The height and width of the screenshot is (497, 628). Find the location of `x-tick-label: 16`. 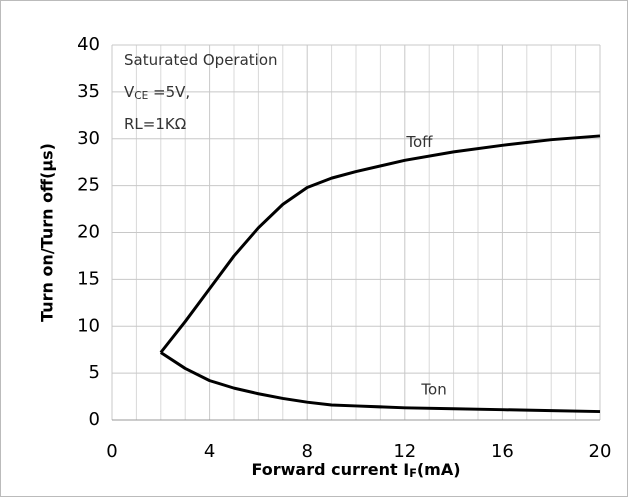

x-tick-label: 16 is located at coordinates (502, 451).